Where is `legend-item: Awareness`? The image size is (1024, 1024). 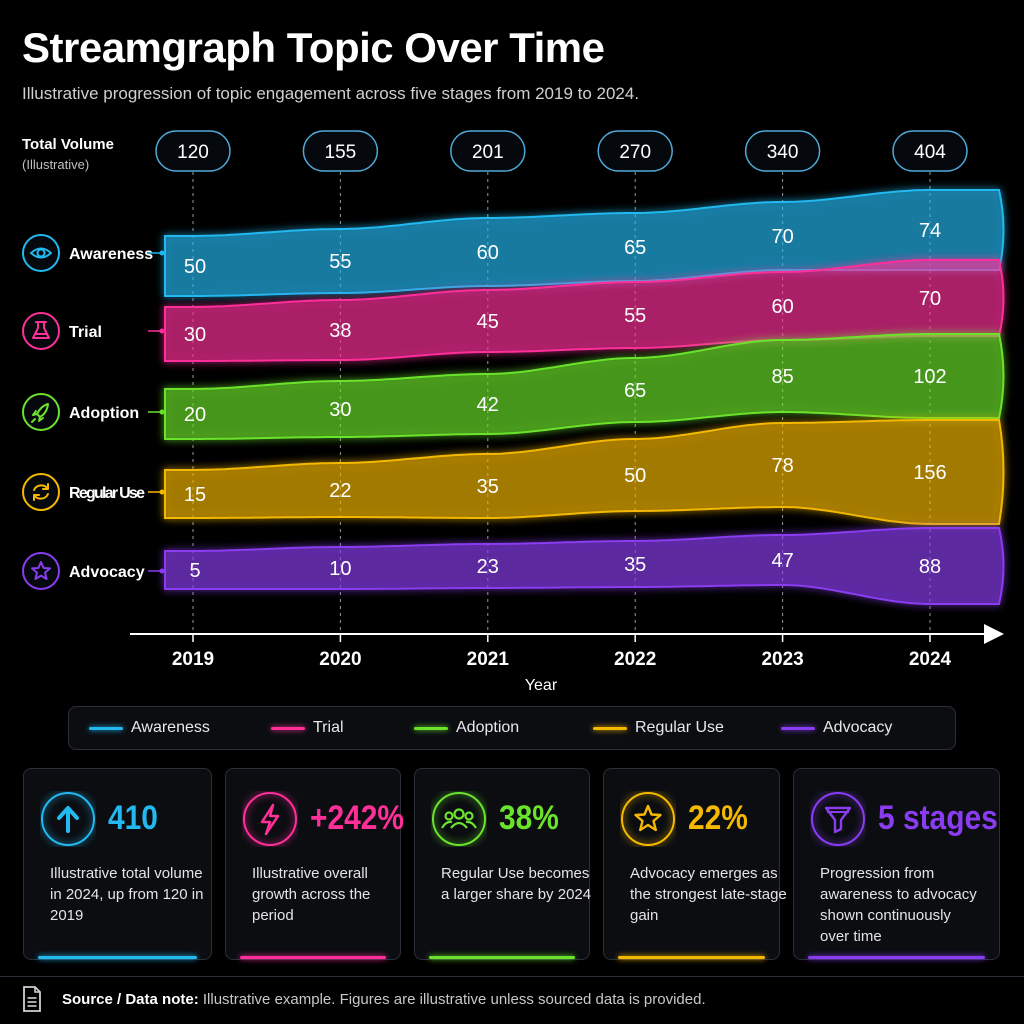 legend-item: Awareness is located at coordinates (149, 728).